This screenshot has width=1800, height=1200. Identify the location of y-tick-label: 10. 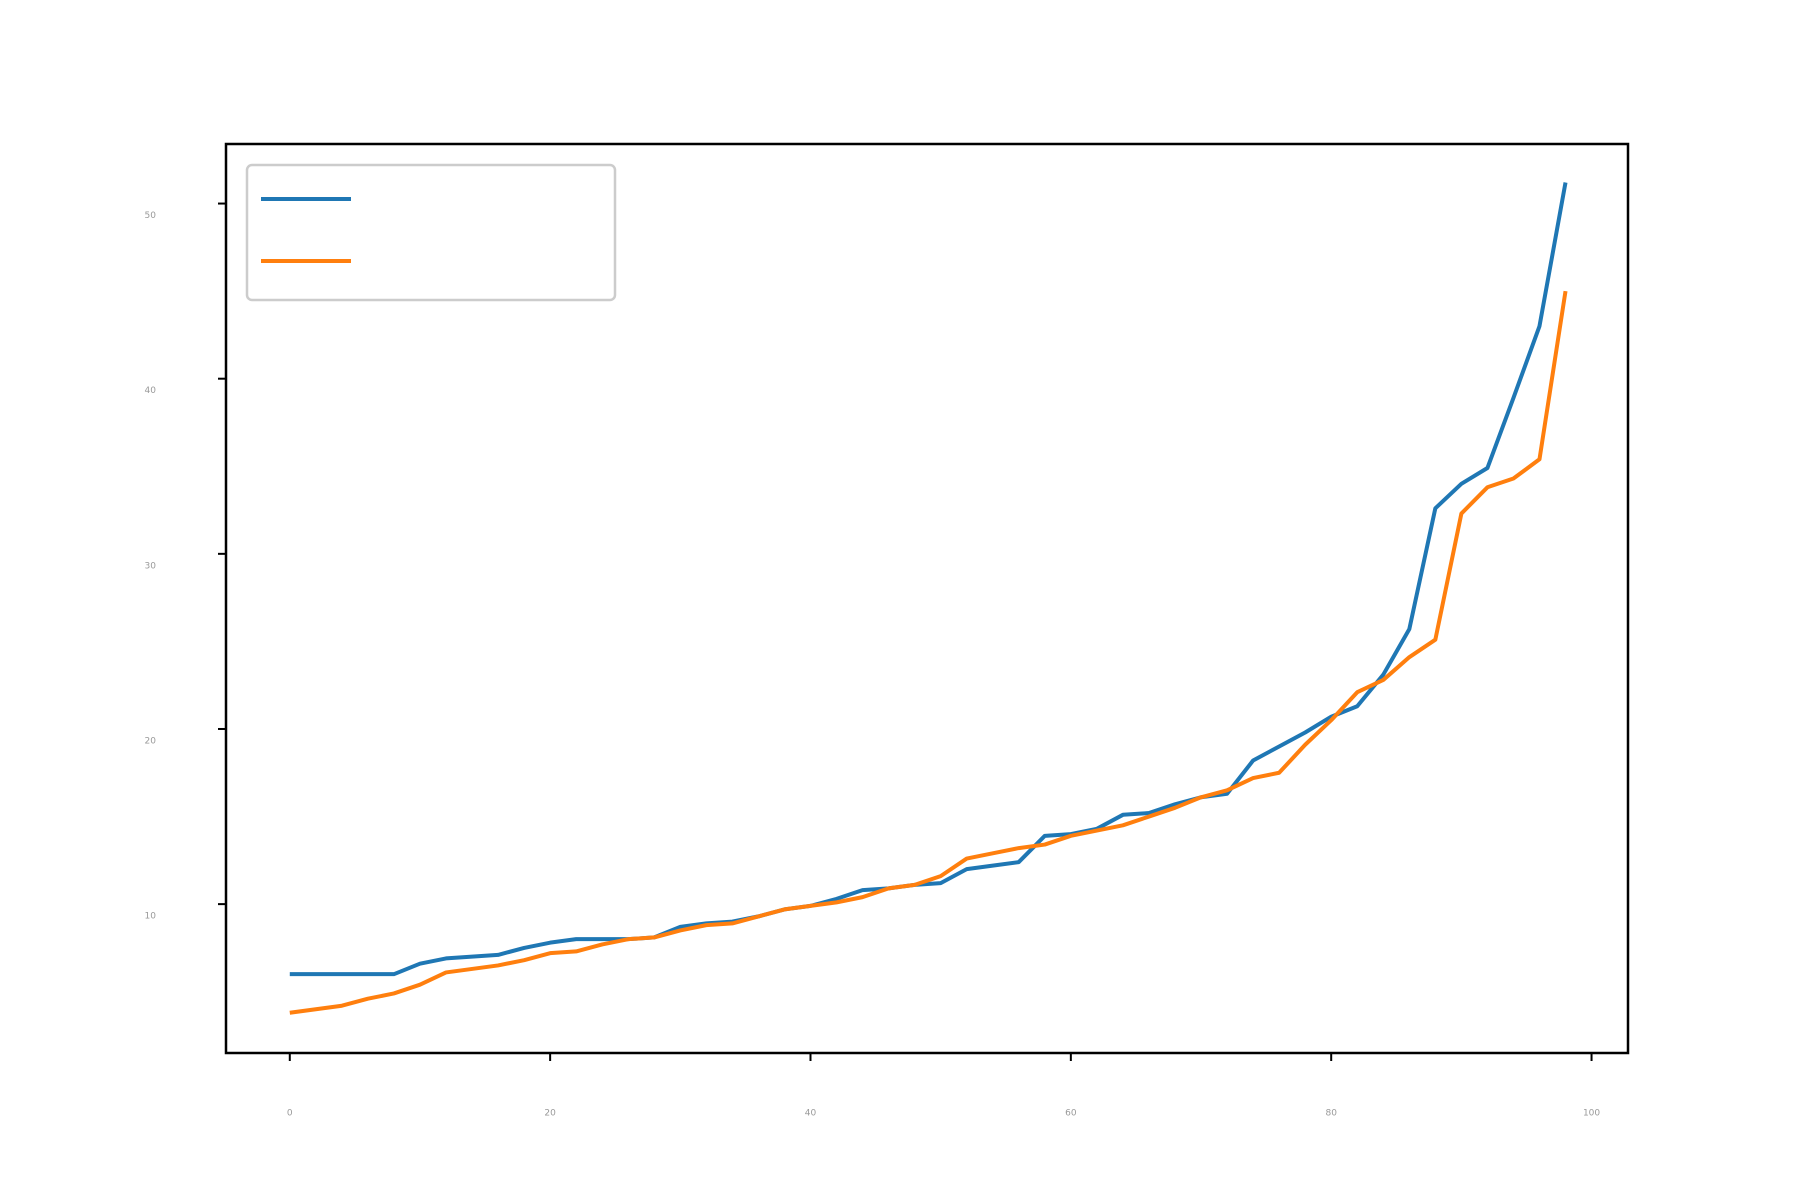
(151, 917).